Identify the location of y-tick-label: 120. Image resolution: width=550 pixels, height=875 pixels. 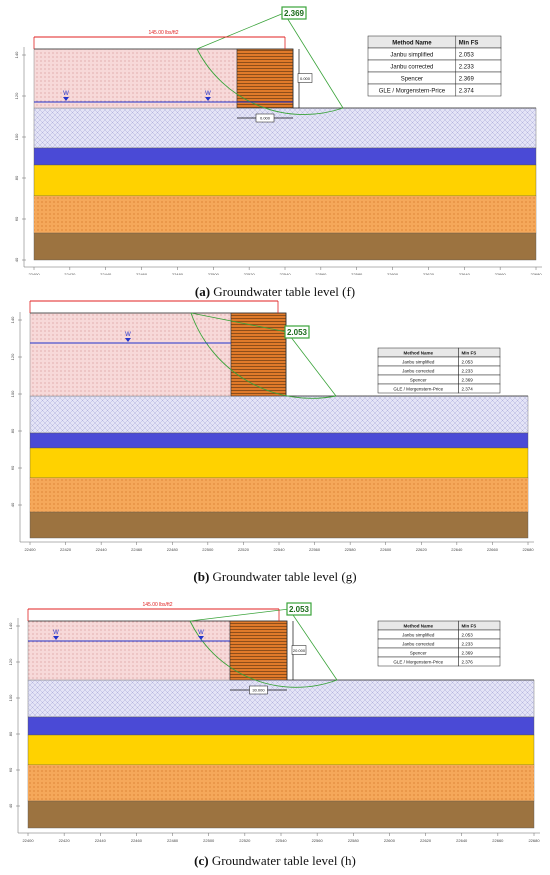
(10, 661).